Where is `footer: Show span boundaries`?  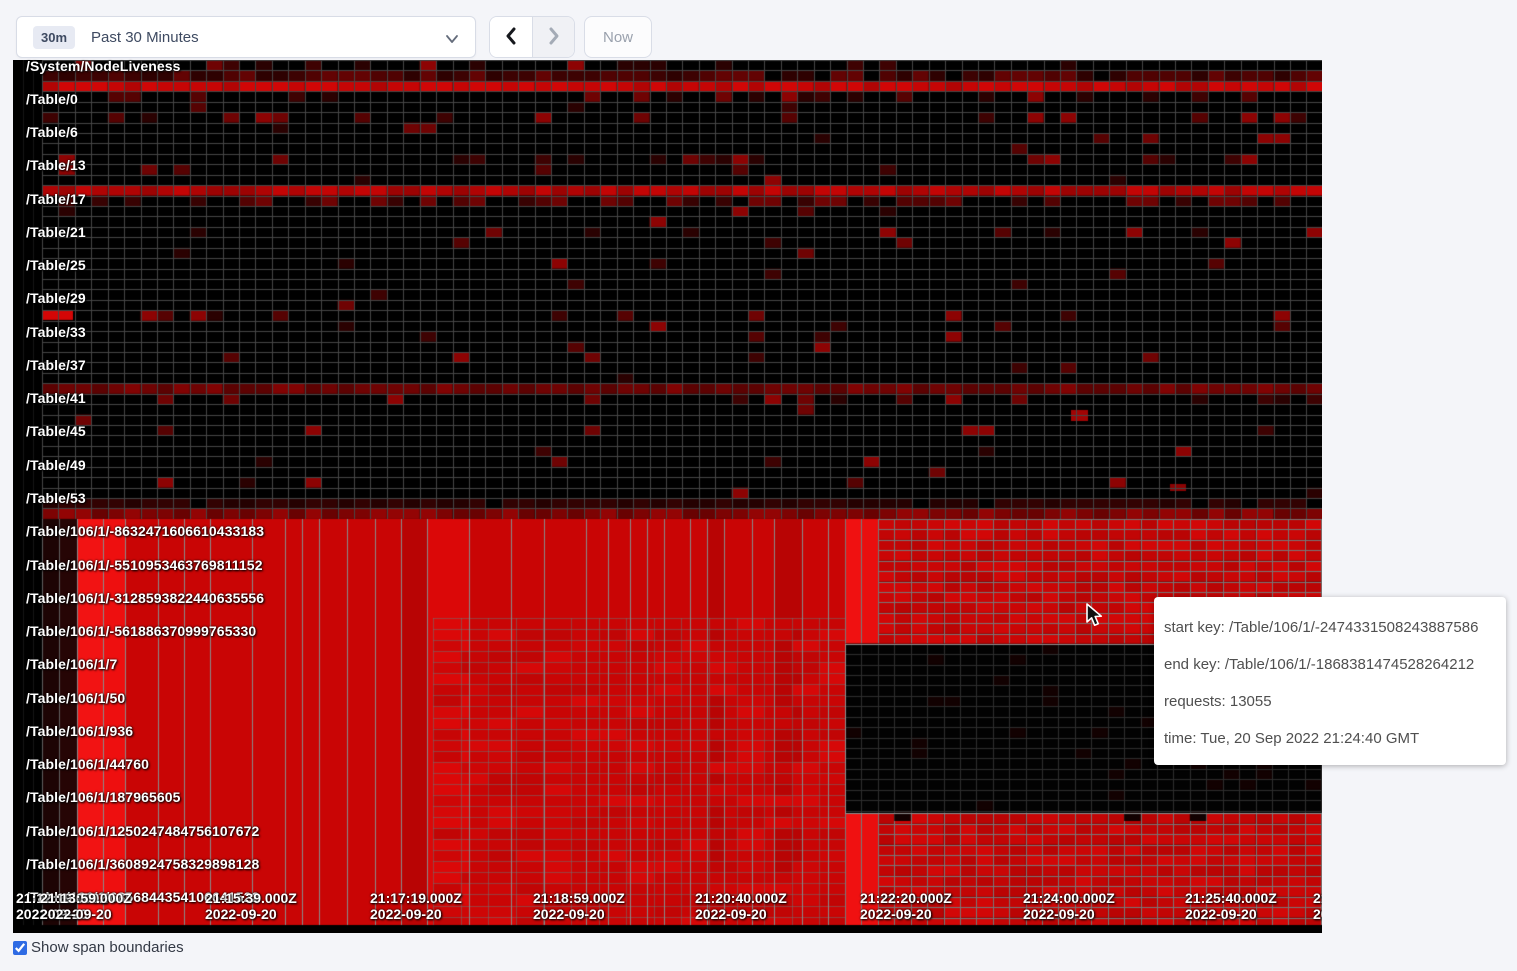 footer: Show span boundaries is located at coordinates (98, 947).